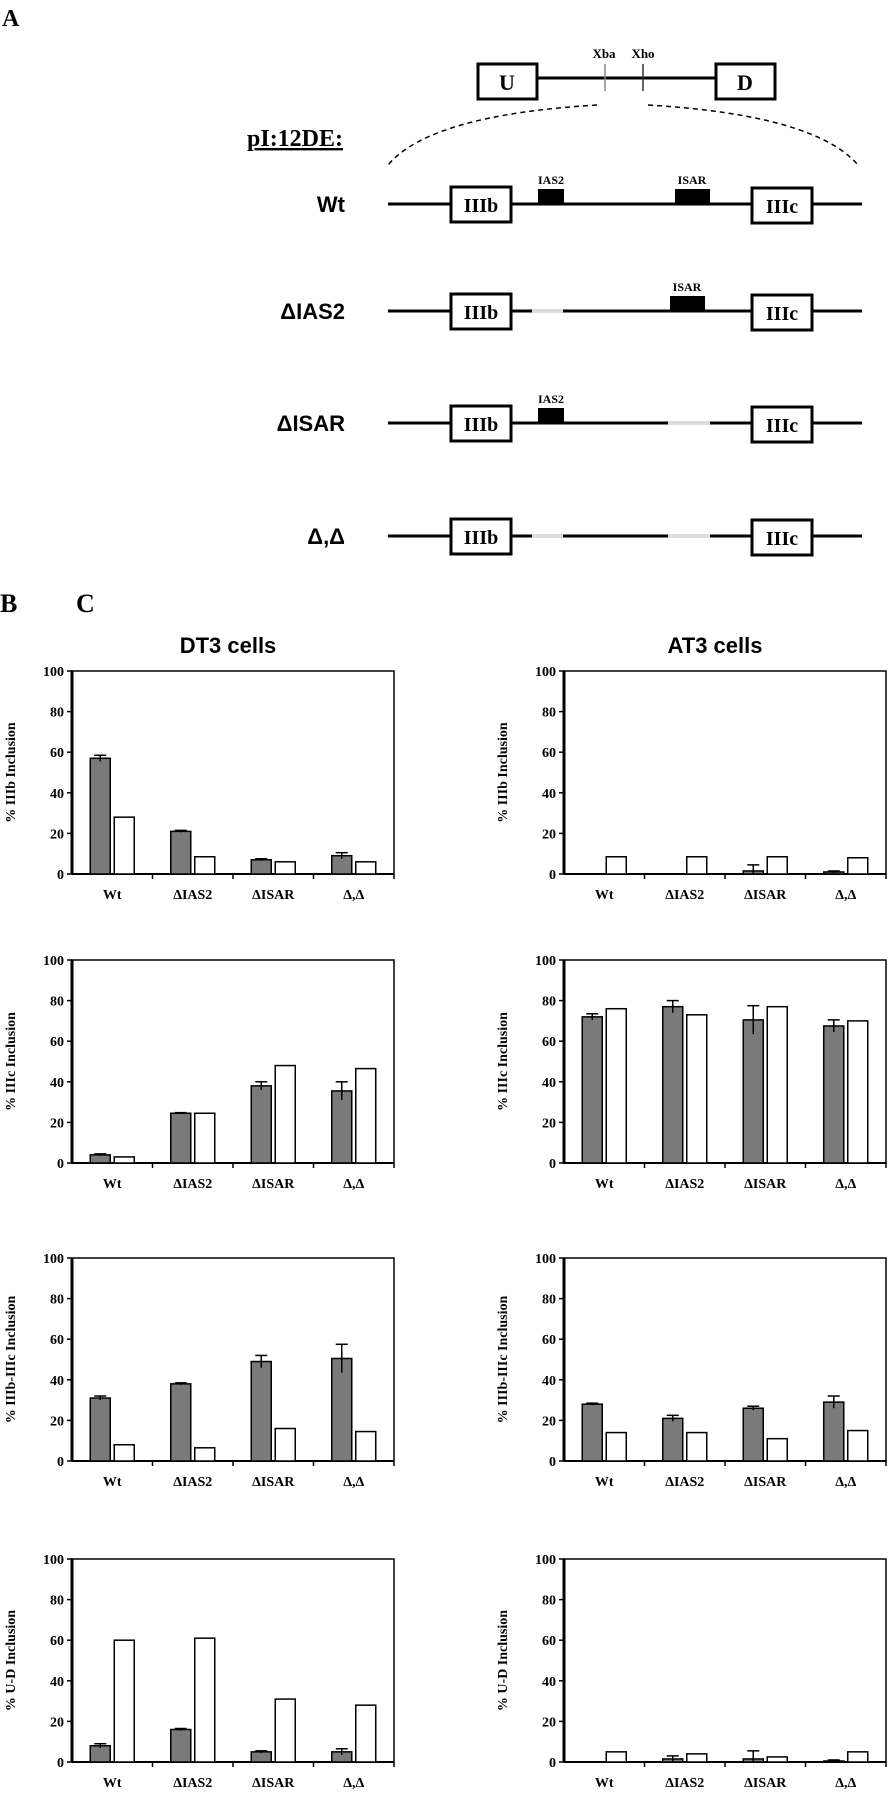 Image resolution: width=892 pixels, height=1800 pixels. I want to click on exon-iiib-label: IIIb, so click(481, 206).